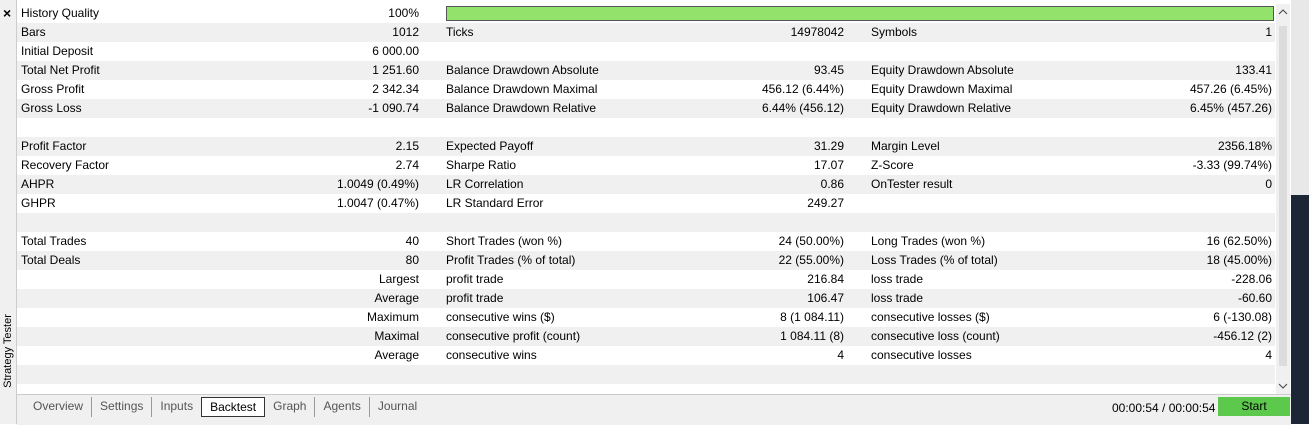  I want to click on value: 17.07, so click(828, 165).